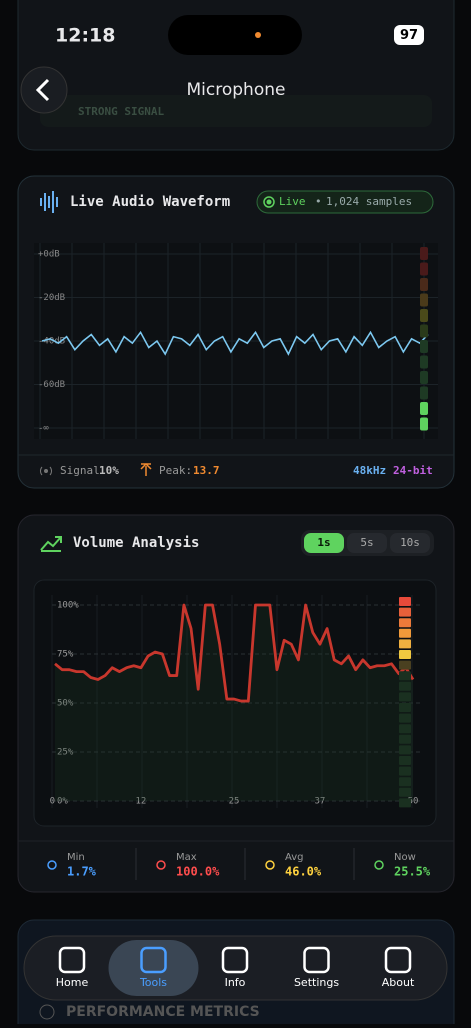 This screenshot has height=1028, width=471. What do you see at coordinates (175, 470) in the screenshot?
I see `peak-label: Peak:` at bounding box center [175, 470].